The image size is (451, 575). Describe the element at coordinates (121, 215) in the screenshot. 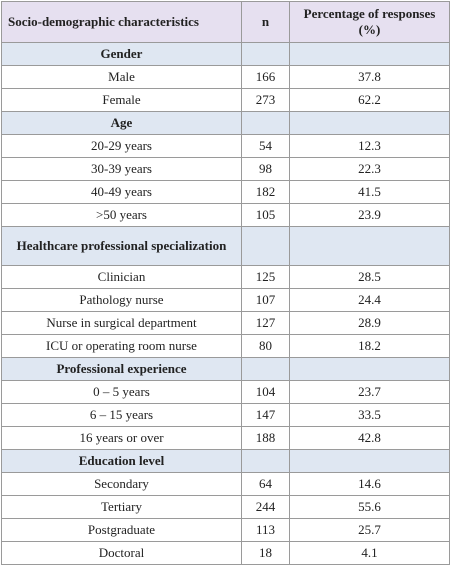

I see `label-cell: >50 years` at that location.